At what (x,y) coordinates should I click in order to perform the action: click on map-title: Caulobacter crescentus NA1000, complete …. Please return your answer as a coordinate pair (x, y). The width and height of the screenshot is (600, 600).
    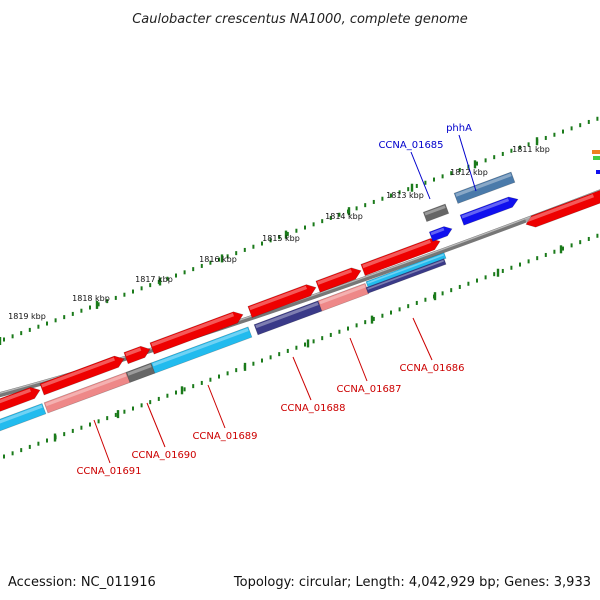
    Looking at the image, I should click on (300, 19).